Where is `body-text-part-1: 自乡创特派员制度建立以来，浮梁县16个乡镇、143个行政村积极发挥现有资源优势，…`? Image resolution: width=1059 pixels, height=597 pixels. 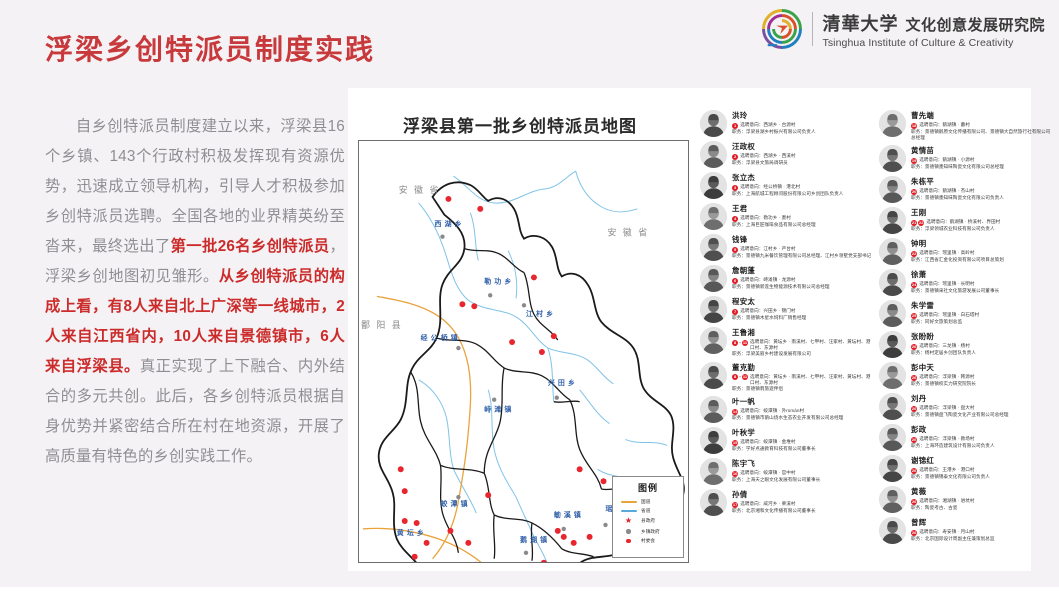
body-text-part-1: 自乡创特派员制度建立以来，浮梁县16个乡镇、143个行政村积极发挥现有资源优势，… is located at coordinates (195, 186).